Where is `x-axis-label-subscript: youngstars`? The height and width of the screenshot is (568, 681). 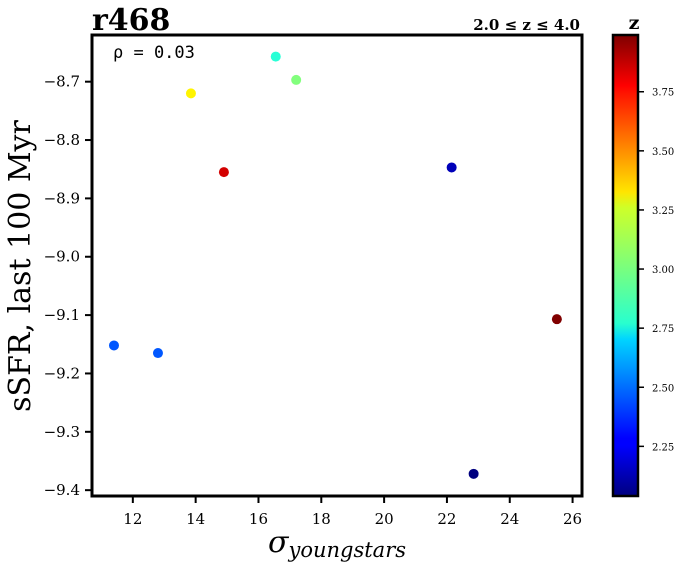 x-axis-label-subscript: youngstars is located at coordinates (346, 550).